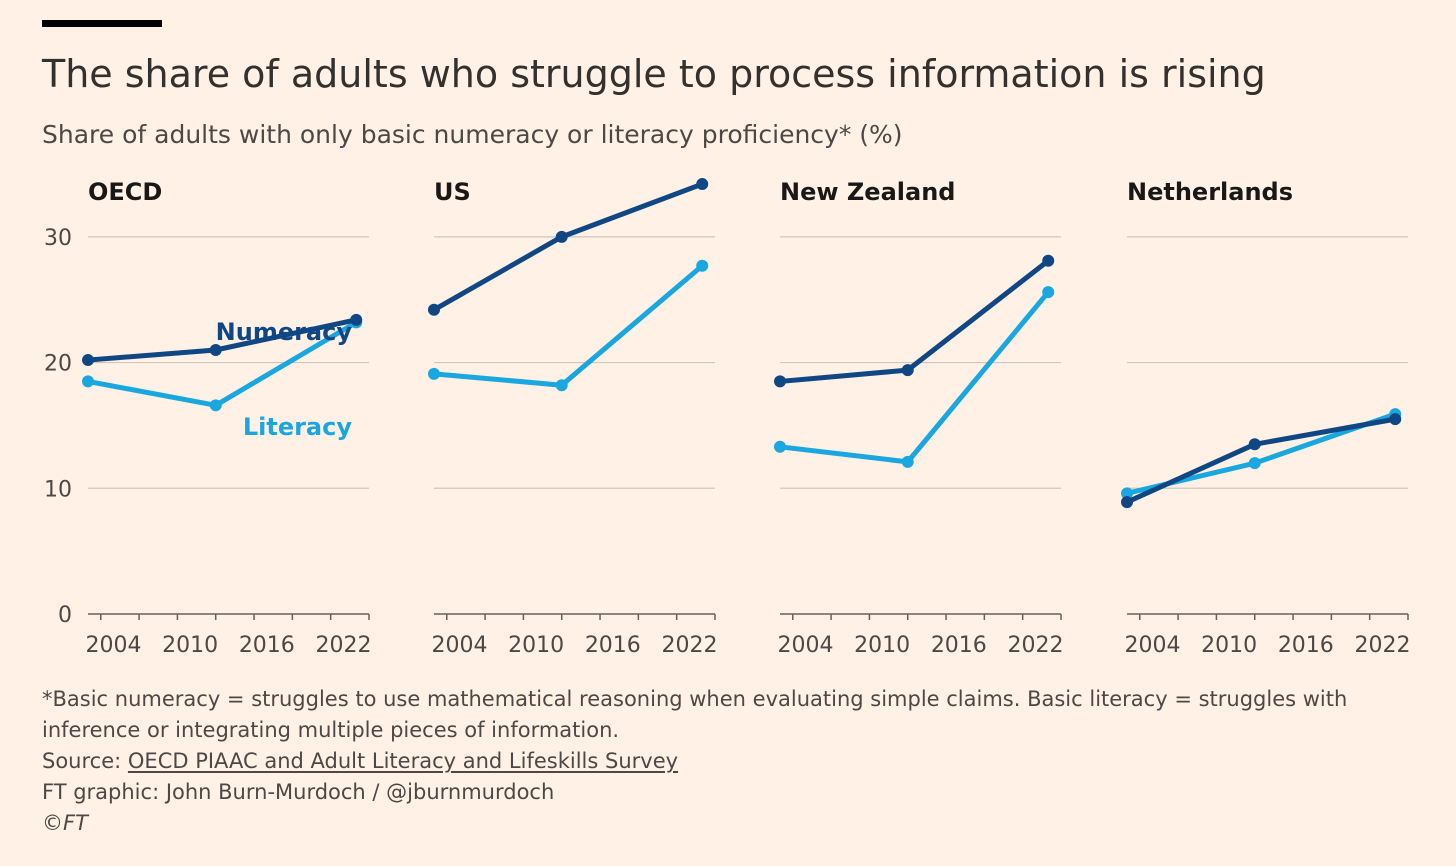 The image size is (1456, 866). Describe the element at coordinates (102, 23) in the screenshot. I see `brand-bar` at that location.